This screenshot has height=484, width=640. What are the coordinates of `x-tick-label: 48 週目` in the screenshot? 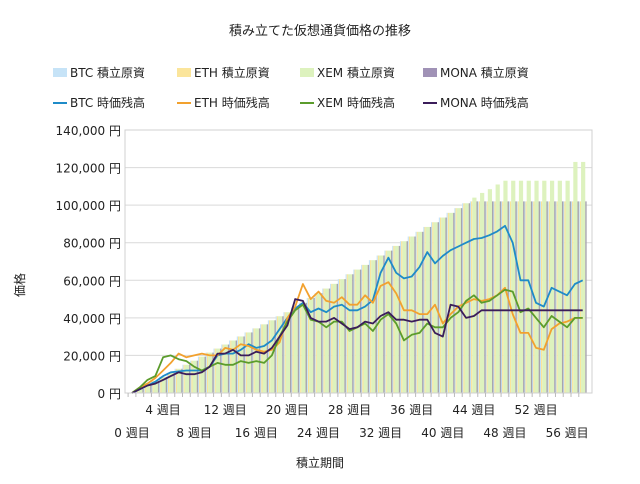 It's located at (504, 433).